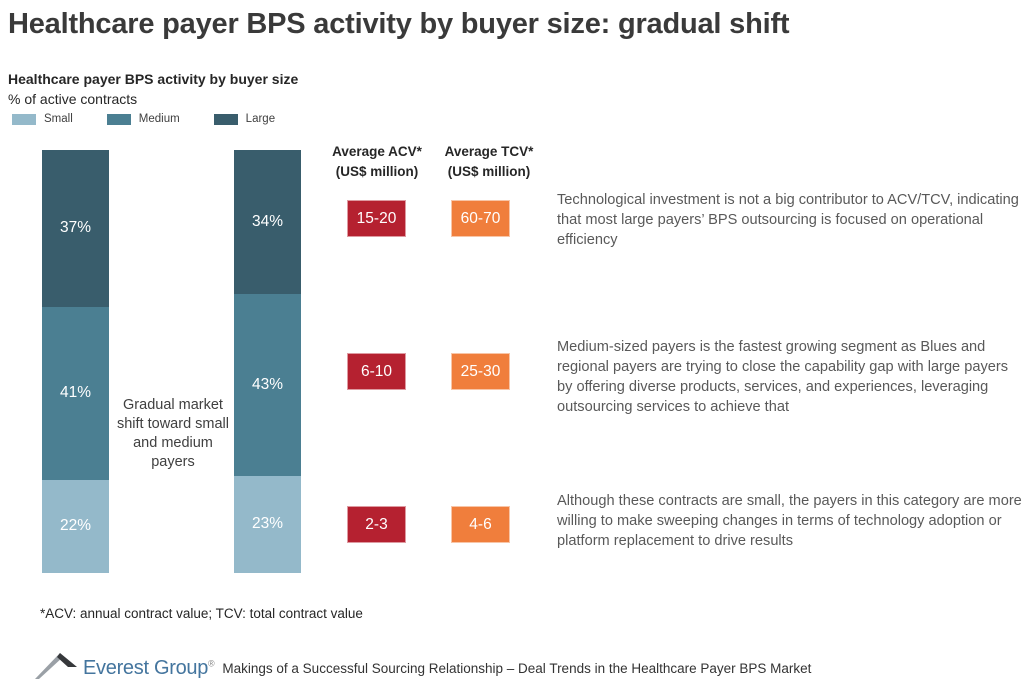 This screenshot has height=695, width=1024. I want to click on bar-right-segment-small: 23%, so click(267, 524).